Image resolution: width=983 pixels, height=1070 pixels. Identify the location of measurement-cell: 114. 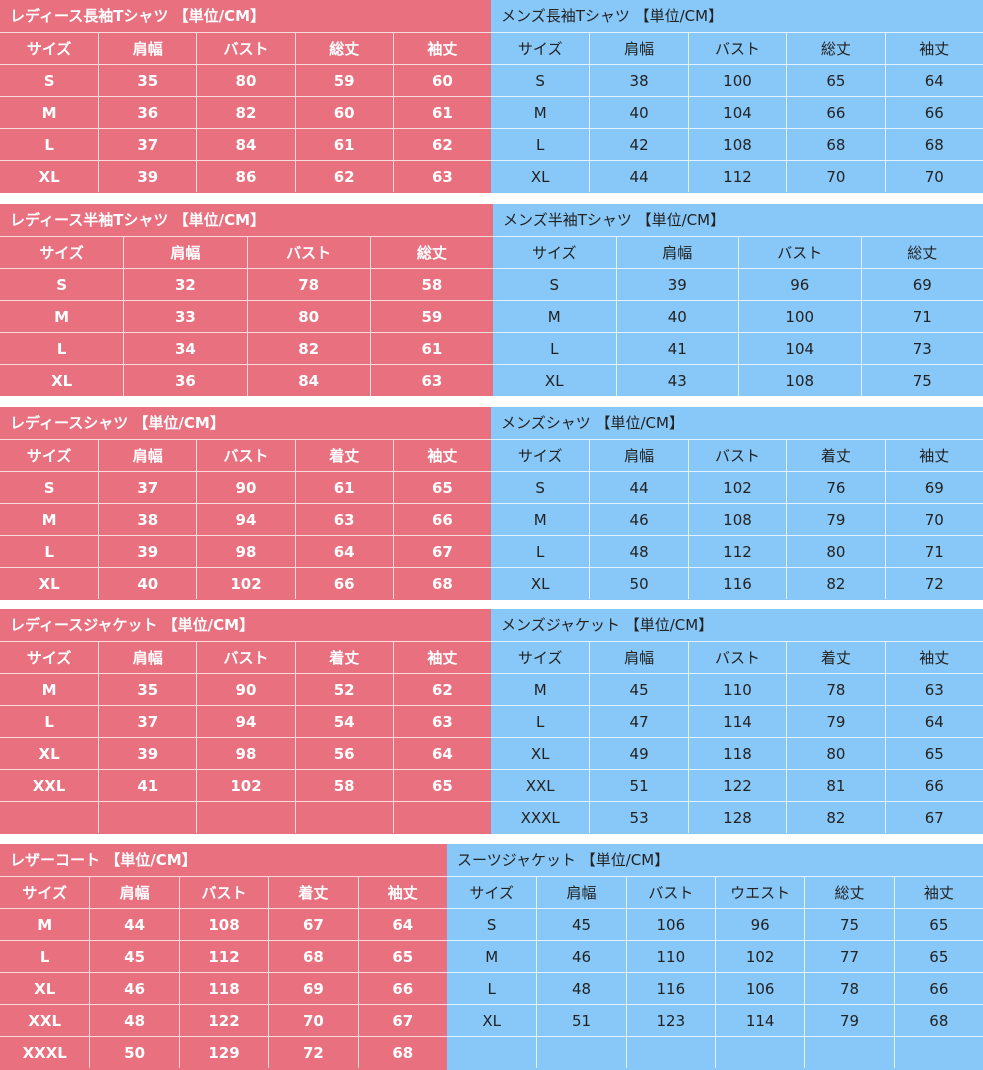
(760, 1020).